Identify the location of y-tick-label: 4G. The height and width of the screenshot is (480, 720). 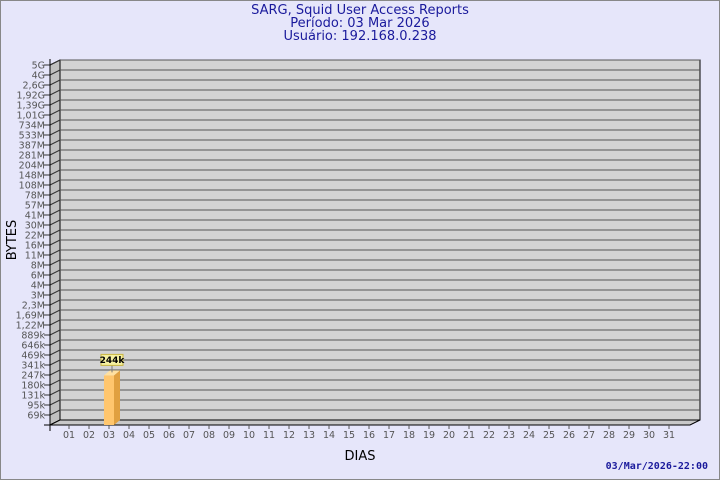
(38, 76).